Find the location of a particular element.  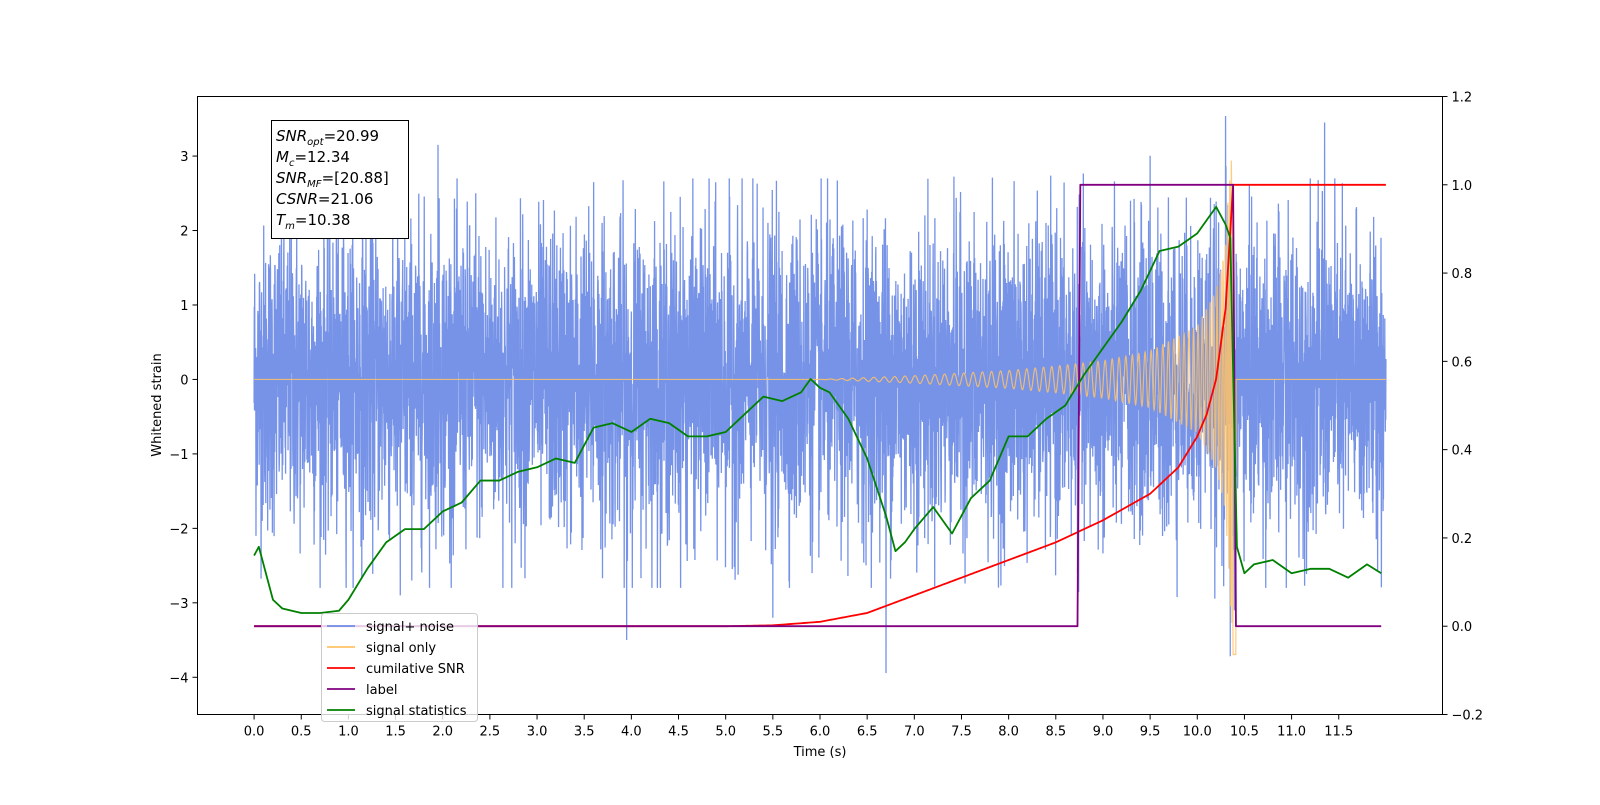

stats-annotation-line: SNRopt=20.99 is located at coordinates (327, 137).